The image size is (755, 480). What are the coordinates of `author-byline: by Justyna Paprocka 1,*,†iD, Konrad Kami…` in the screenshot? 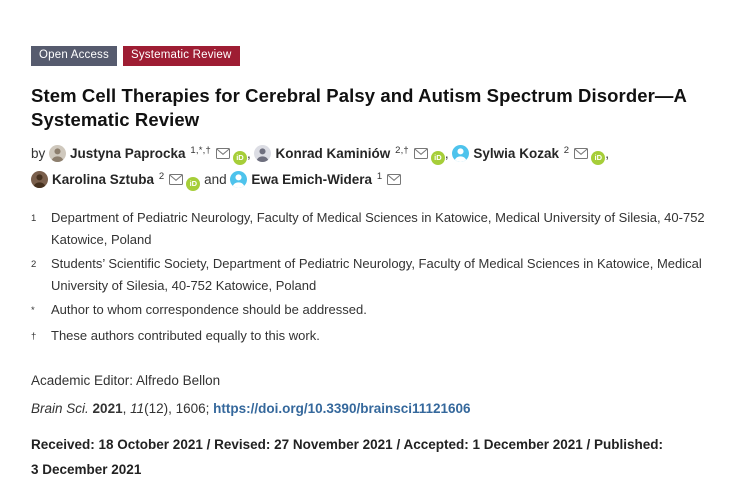 It's located at (381, 168).